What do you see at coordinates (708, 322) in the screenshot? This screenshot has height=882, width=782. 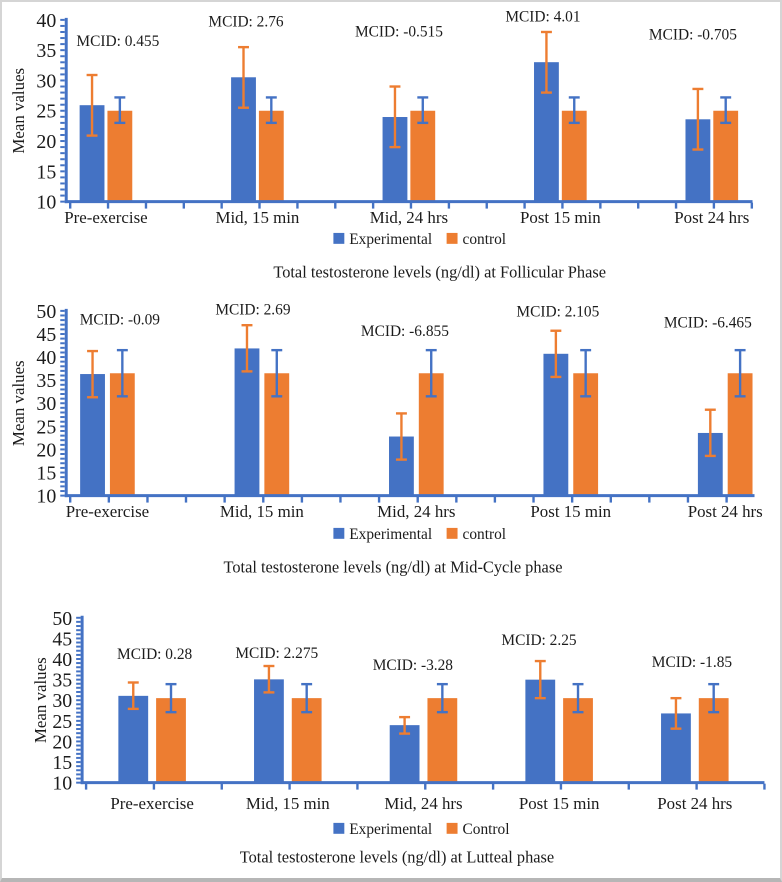 I see `mcid-label-post-24-hrs: MCID: -6.465` at bounding box center [708, 322].